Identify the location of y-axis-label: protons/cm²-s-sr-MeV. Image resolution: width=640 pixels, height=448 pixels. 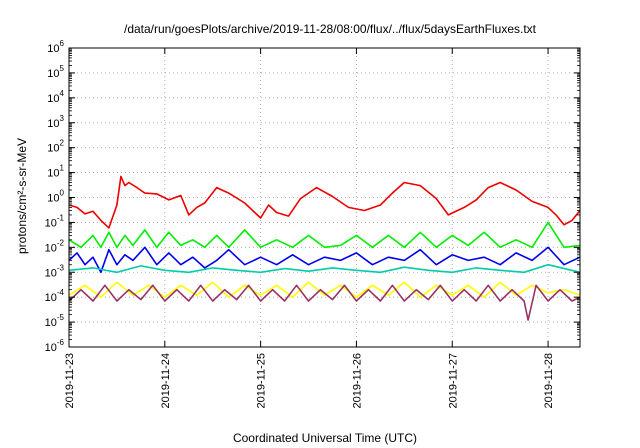
(22, 196).